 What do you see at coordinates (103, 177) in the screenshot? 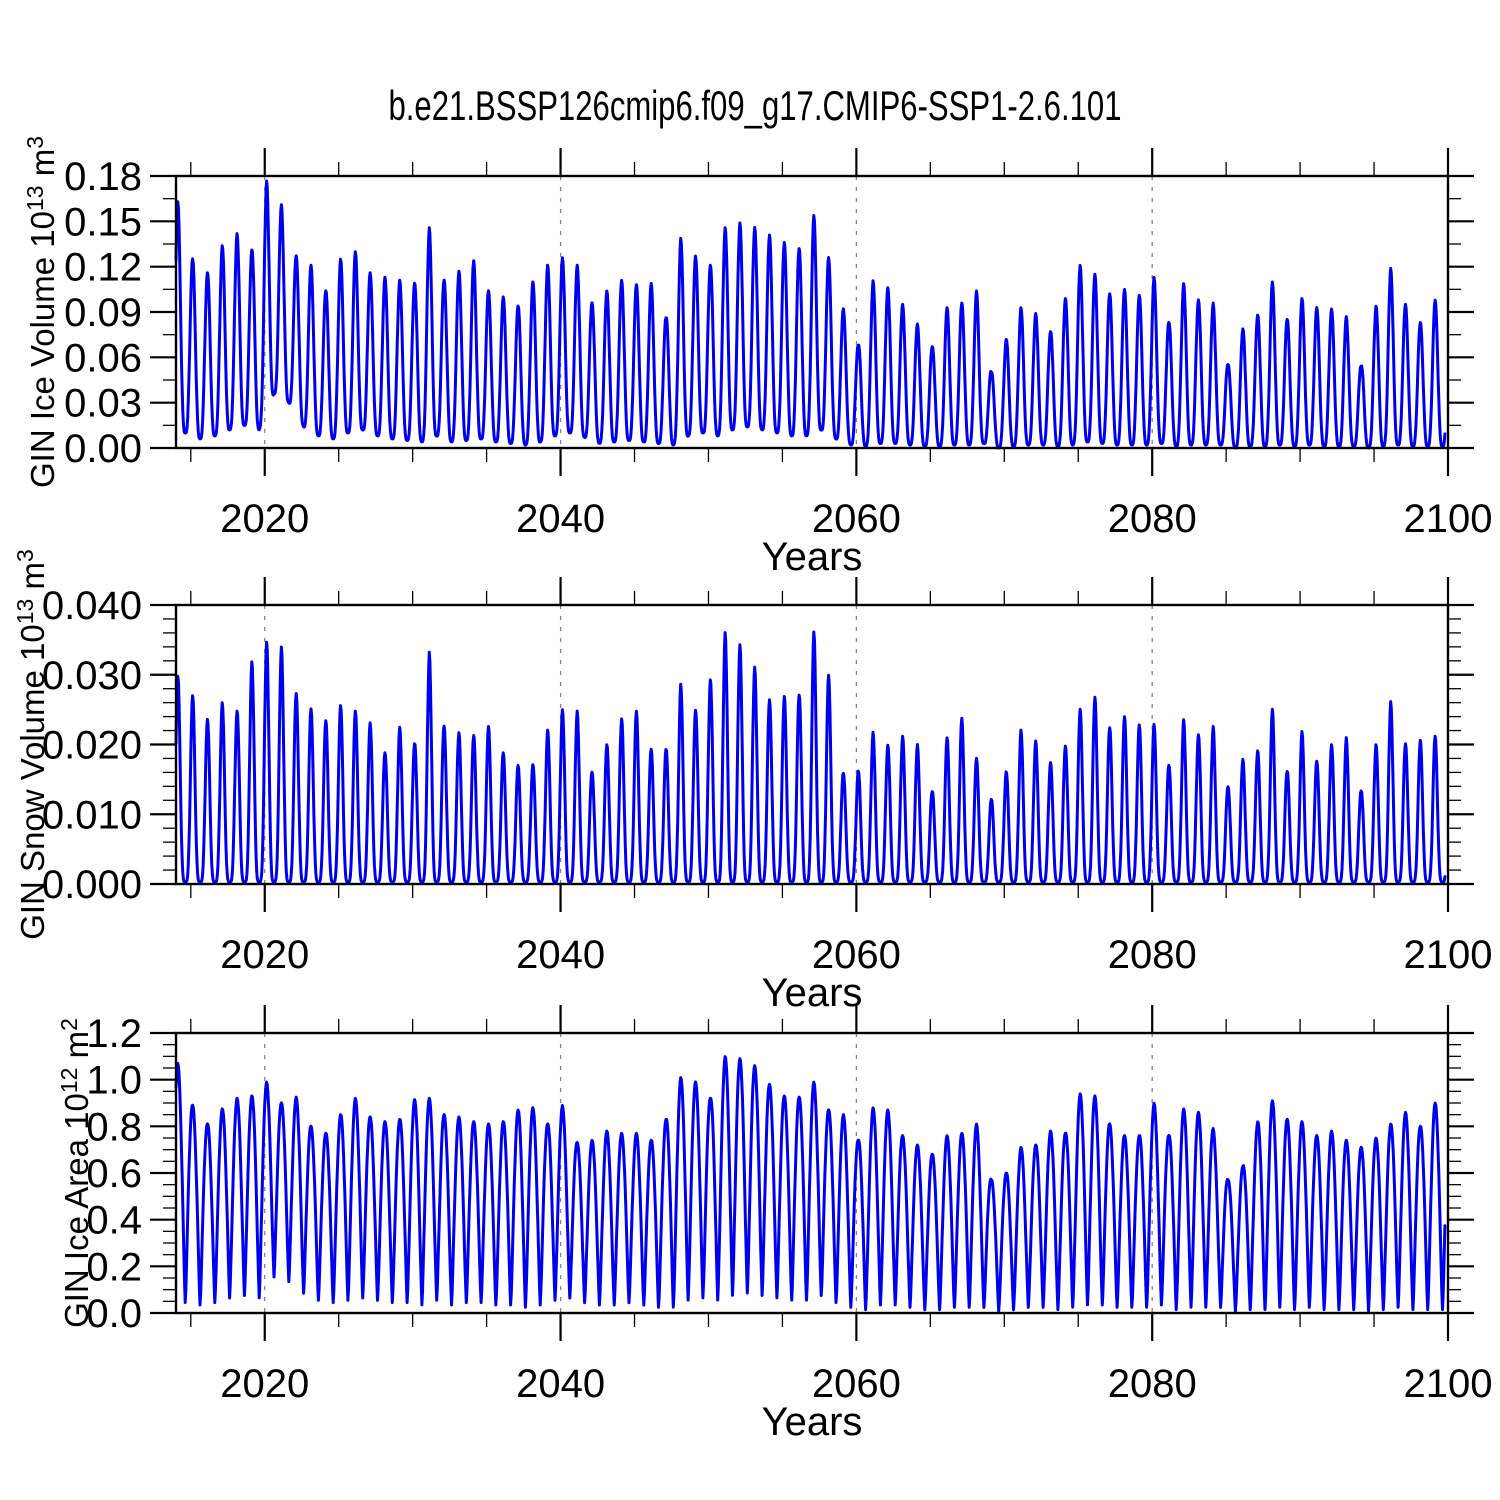
I see `y-tick-label: 0.18` at bounding box center [103, 177].